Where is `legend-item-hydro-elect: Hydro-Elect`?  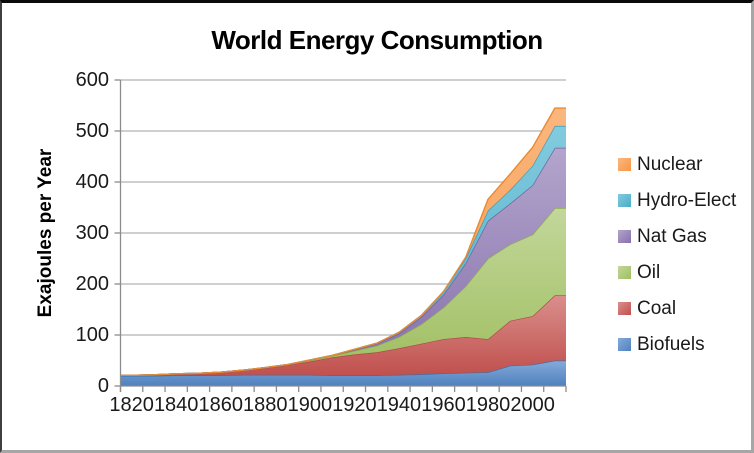
legend-item-hydro-elect: Hydro-Elect is located at coordinates (677, 200).